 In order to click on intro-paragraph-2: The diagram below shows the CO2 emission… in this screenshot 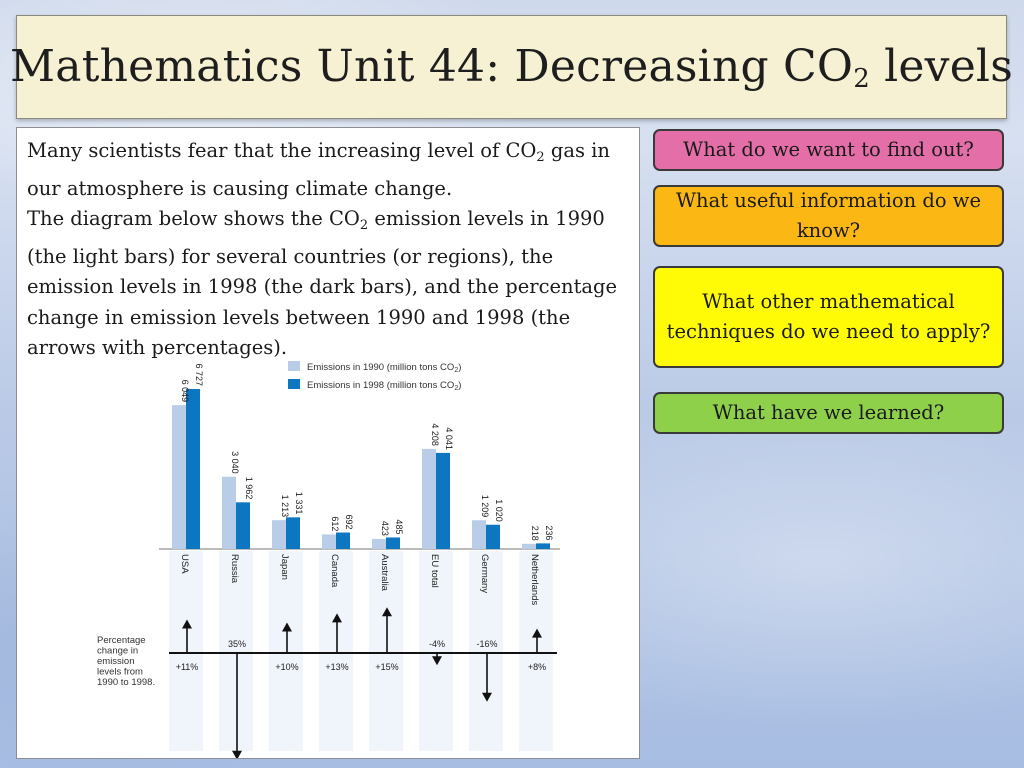, I will do `click(322, 283)`.